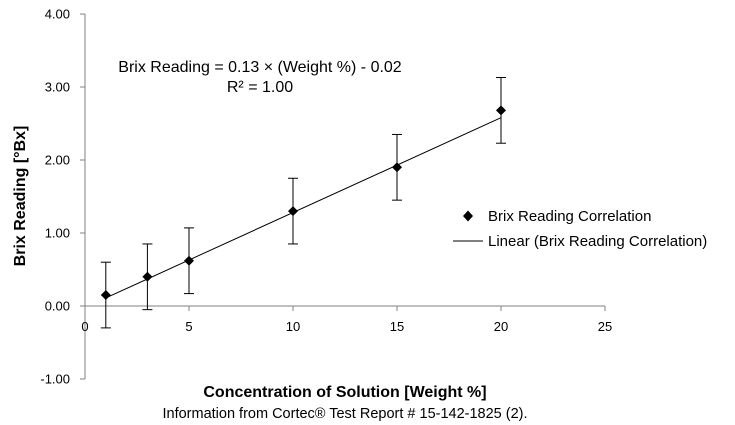 This screenshot has width=735, height=425. I want to click on y-tick-label: 4.00, so click(57, 14).